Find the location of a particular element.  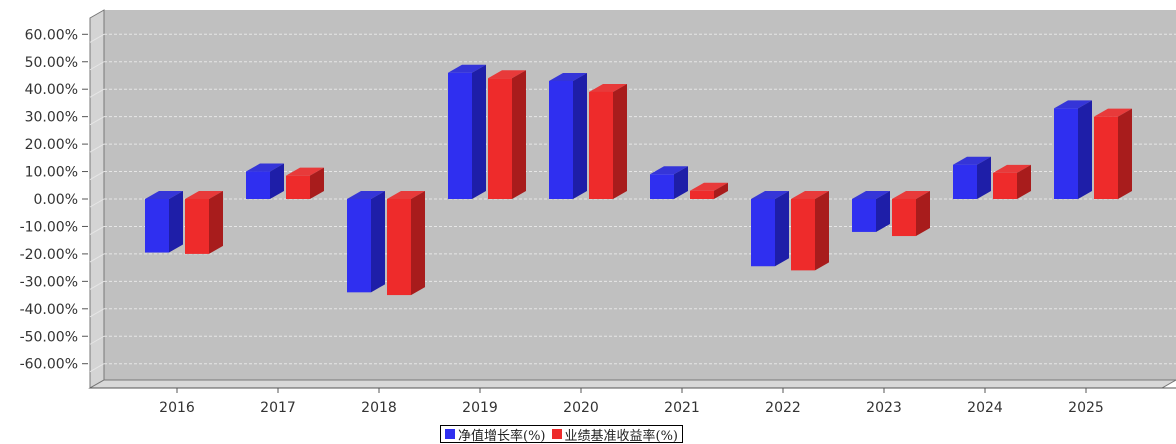

y-tick-label: 30.00% is located at coordinates (51, 118).